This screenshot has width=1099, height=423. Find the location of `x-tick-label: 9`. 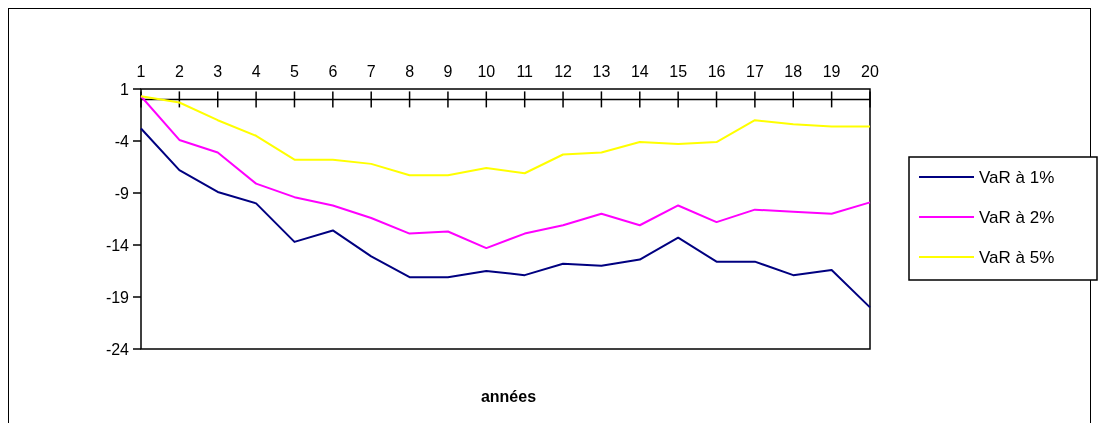

x-tick-label: 9 is located at coordinates (448, 71).